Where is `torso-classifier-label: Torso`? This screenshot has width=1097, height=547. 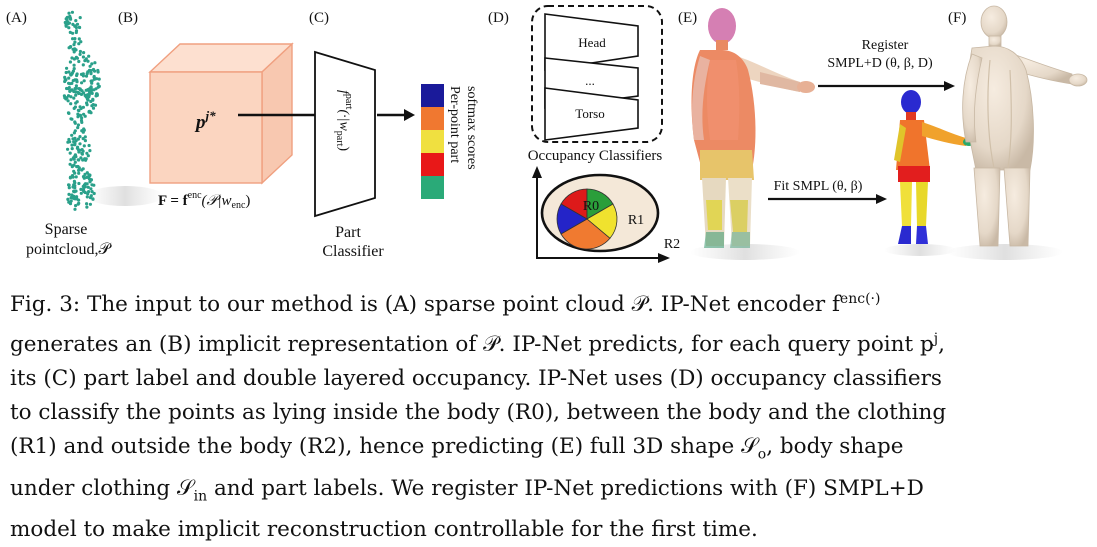 torso-classifier-label: Torso is located at coordinates (589, 113).